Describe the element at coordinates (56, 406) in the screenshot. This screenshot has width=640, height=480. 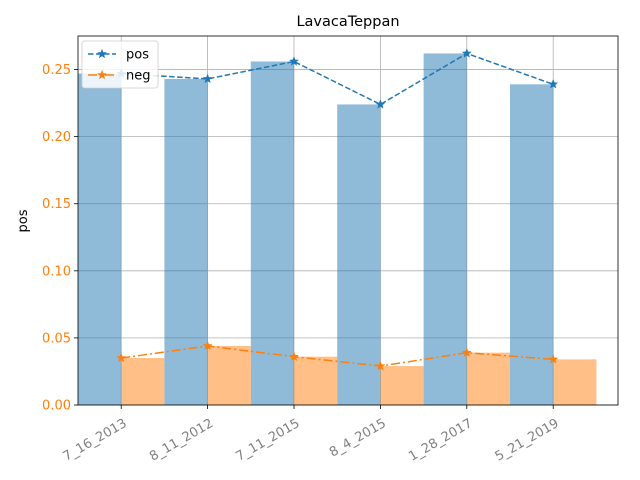
I see `y-tick-label: 0.00` at that location.